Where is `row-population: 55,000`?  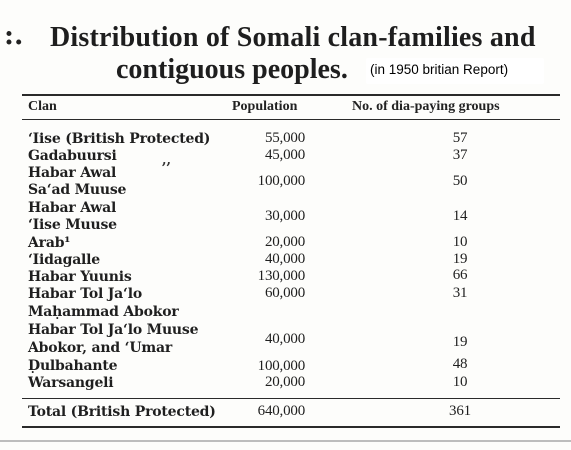
row-population: 55,000 is located at coordinates (284, 138).